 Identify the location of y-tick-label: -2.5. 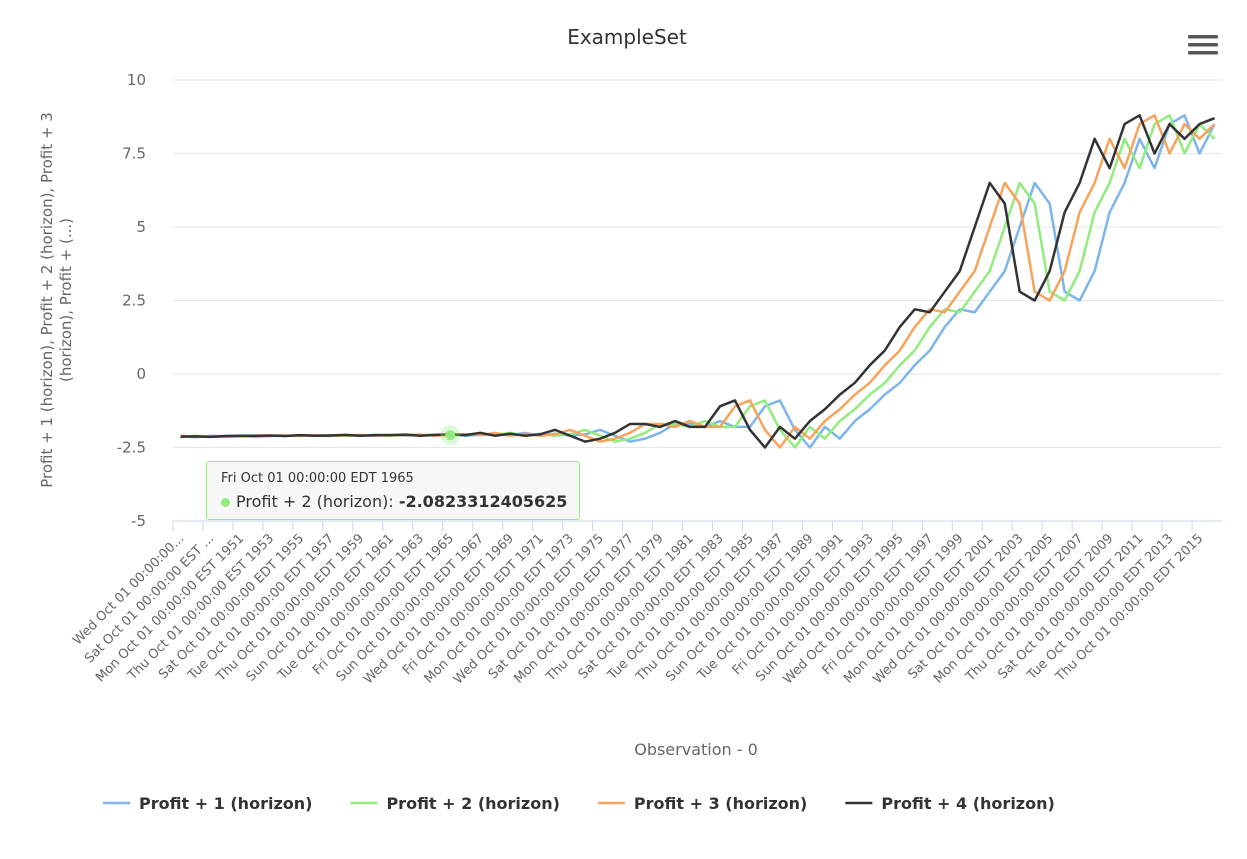
(131, 448).